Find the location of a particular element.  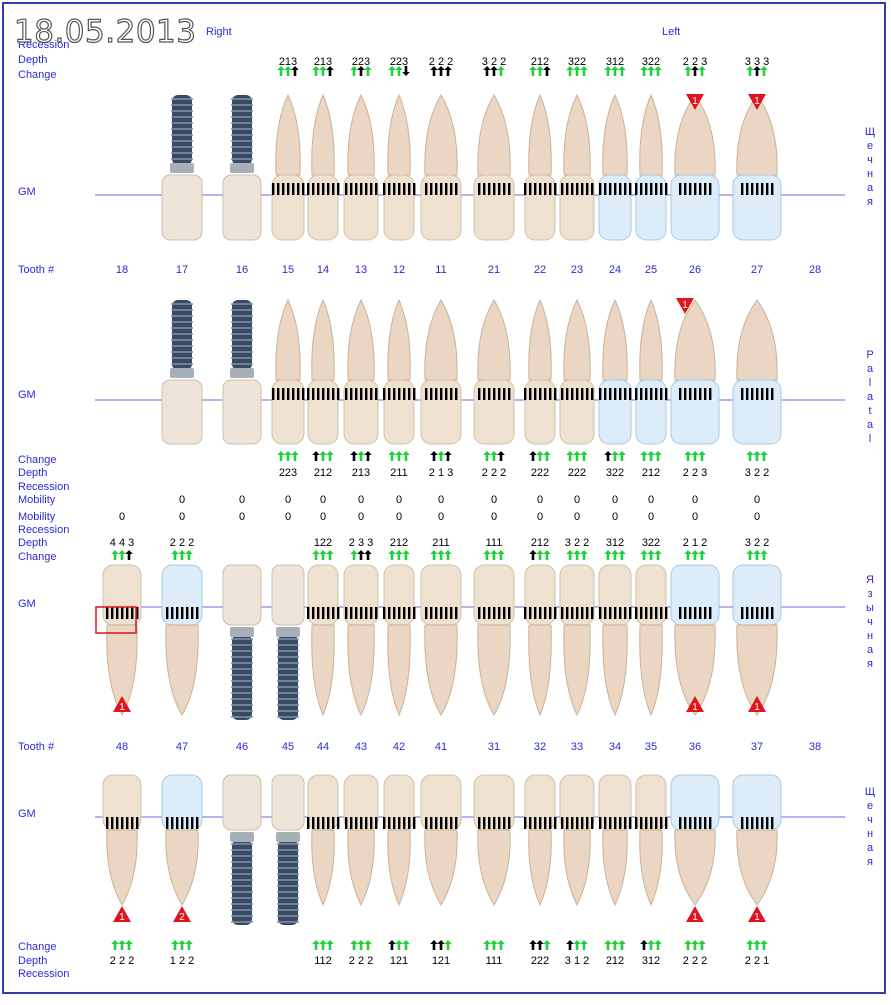

lower-lingual-values: 212 is located at coordinates (540, 543).